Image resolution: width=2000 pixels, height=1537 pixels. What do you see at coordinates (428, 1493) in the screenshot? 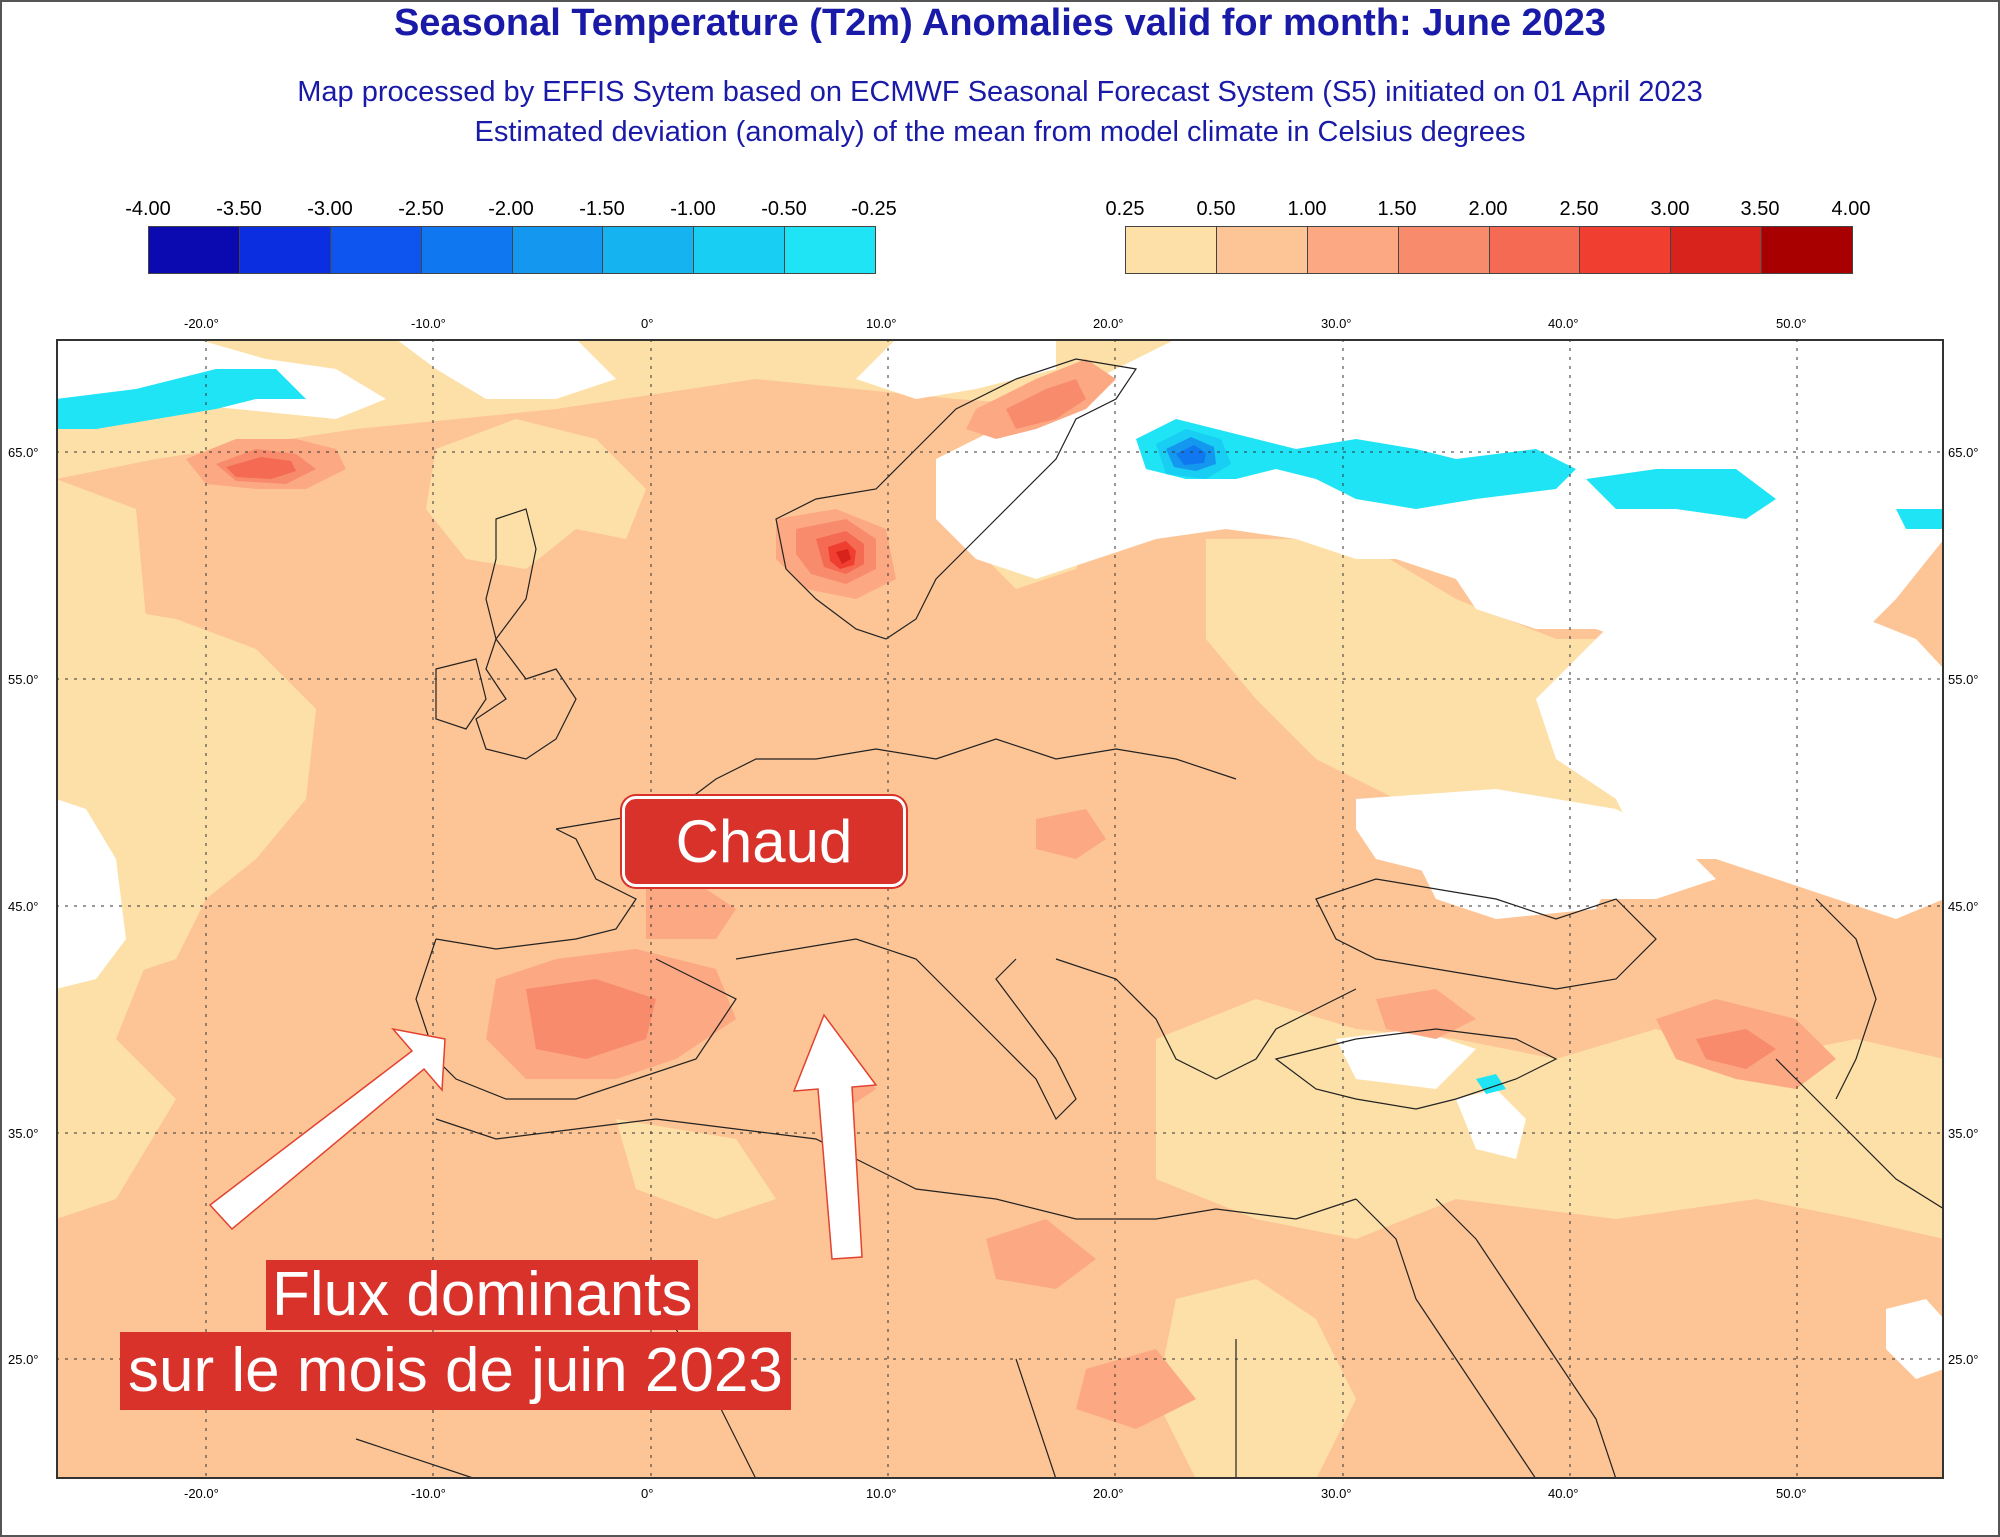
I see `lon-label-bottom: -10.0°` at bounding box center [428, 1493].